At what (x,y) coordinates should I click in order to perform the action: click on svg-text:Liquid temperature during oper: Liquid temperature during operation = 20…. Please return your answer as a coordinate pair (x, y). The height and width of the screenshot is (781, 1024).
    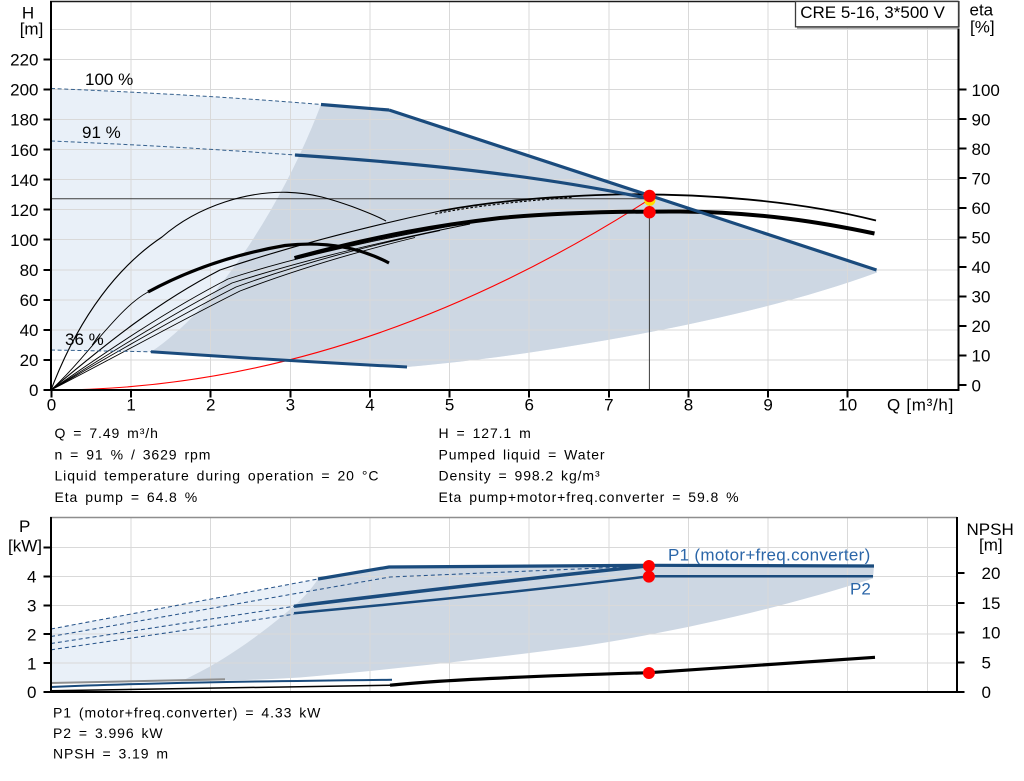
    Looking at the image, I should click on (217, 476).